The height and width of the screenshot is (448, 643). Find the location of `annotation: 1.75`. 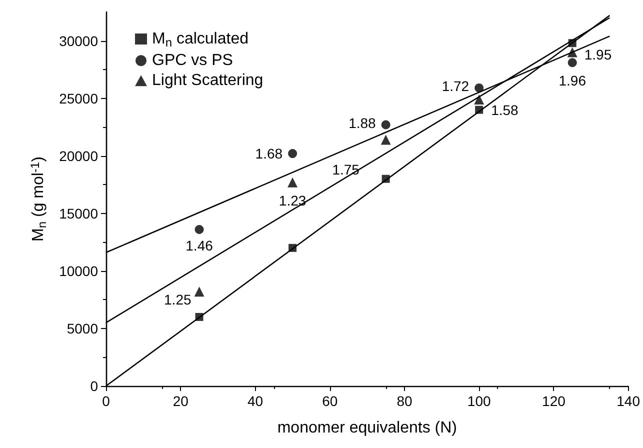

annotation: 1.75 is located at coordinates (346, 170).